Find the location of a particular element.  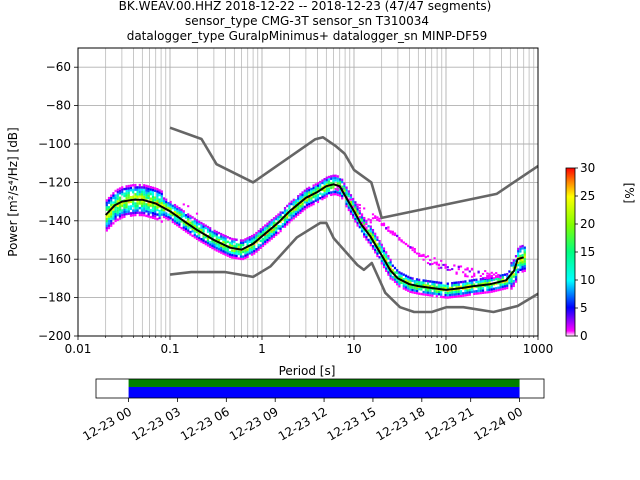

x-tick-label: 0.01 is located at coordinates (78, 349).